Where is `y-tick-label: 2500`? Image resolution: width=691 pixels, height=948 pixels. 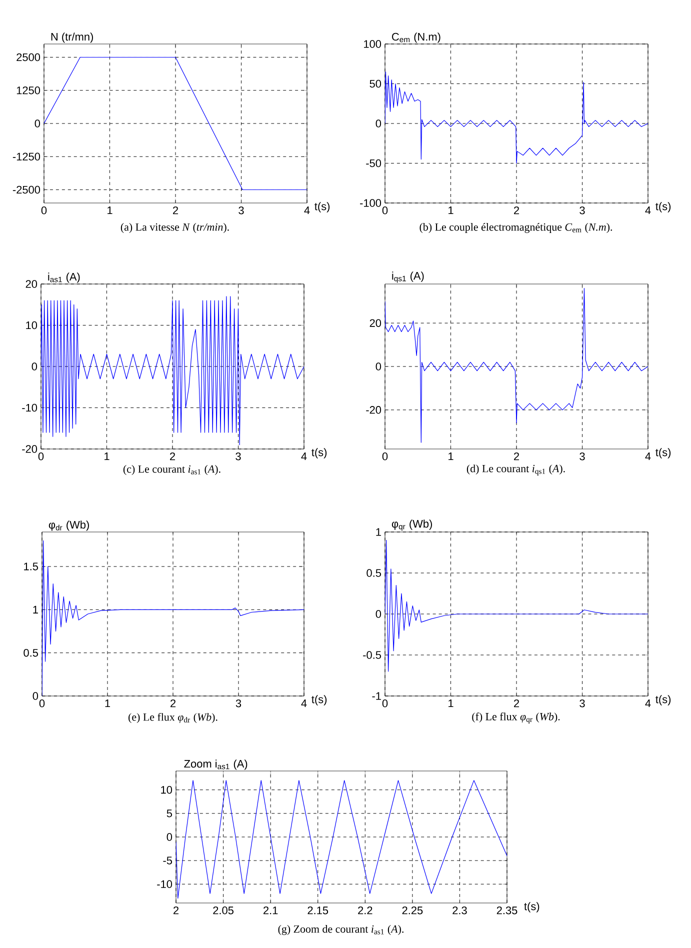
y-tick-label: 2500 is located at coordinates (28, 57).